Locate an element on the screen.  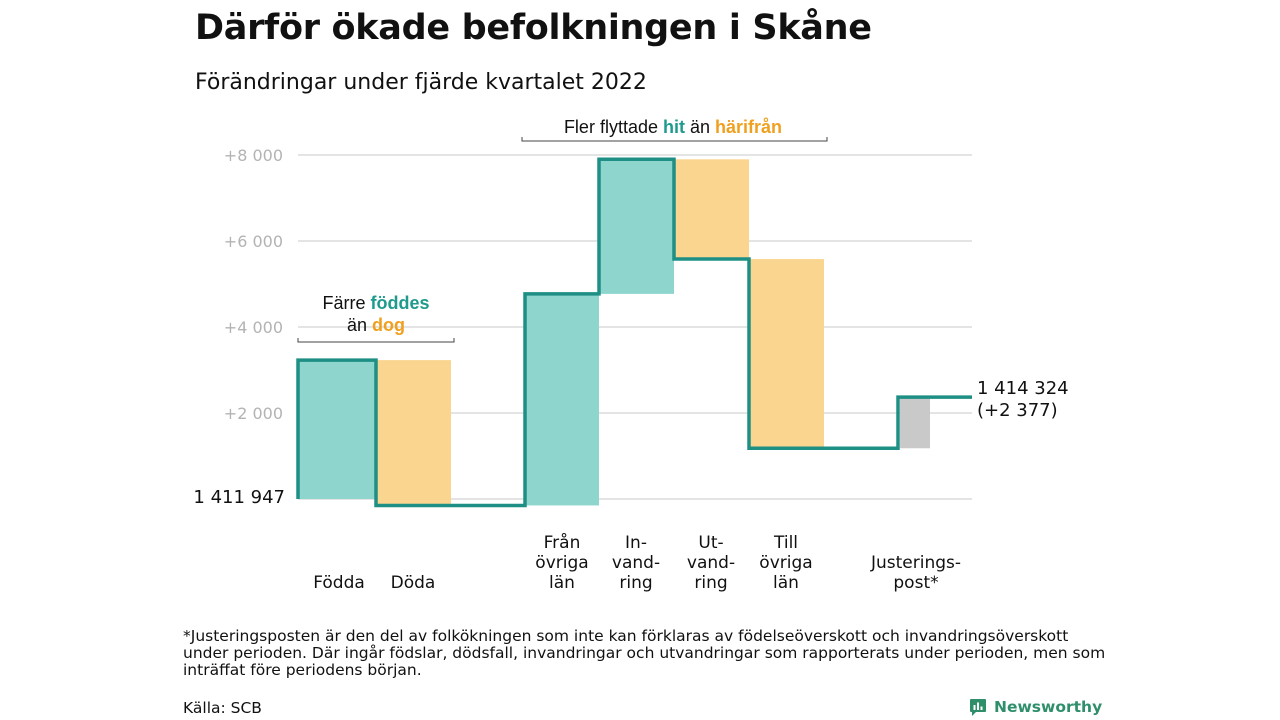
brand-name: Newsworthy is located at coordinates (1048, 707).